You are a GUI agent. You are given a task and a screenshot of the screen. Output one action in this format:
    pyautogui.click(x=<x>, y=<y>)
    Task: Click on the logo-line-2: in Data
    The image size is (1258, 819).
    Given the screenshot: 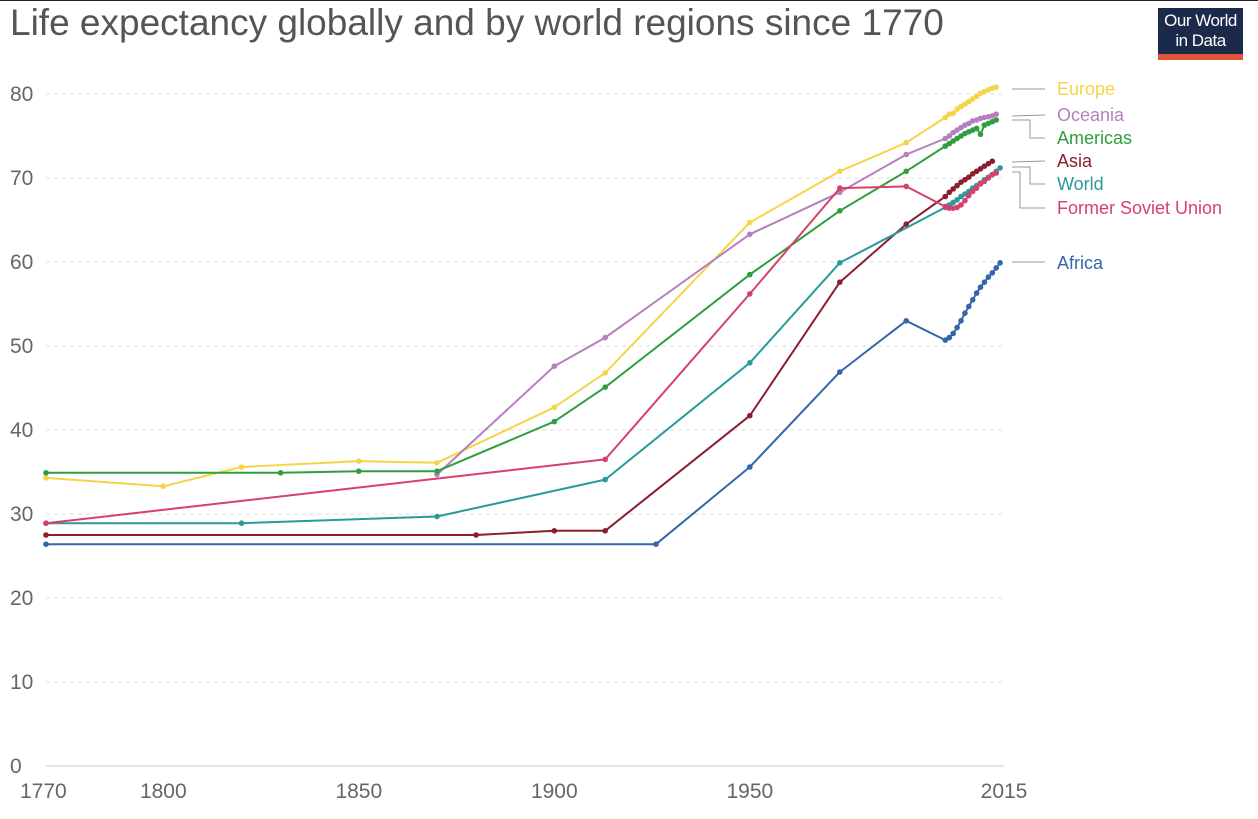 What is the action you would take?
    pyautogui.click(x=1200, y=40)
    